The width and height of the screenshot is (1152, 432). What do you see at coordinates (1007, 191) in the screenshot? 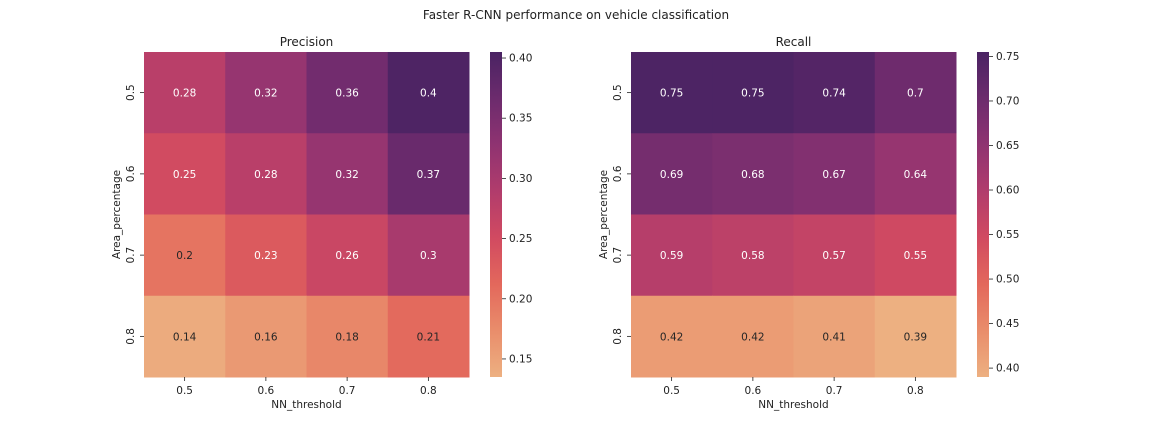
I see `colorbar-tick-label: 0.60` at bounding box center [1007, 191].